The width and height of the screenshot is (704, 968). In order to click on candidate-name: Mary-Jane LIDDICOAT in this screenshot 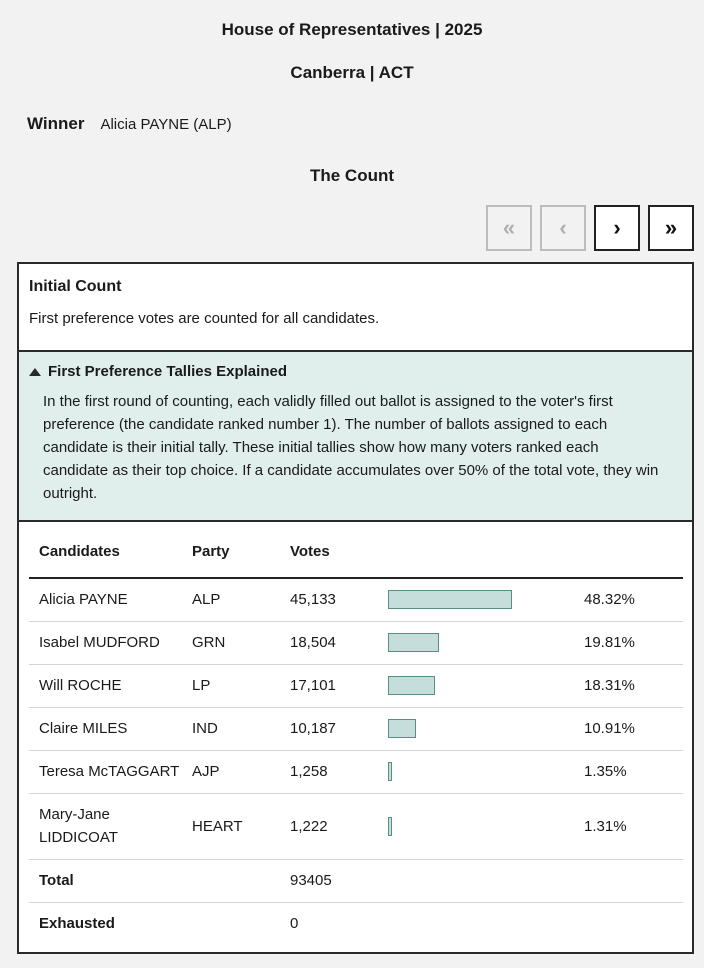, I will do `click(110, 826)`.